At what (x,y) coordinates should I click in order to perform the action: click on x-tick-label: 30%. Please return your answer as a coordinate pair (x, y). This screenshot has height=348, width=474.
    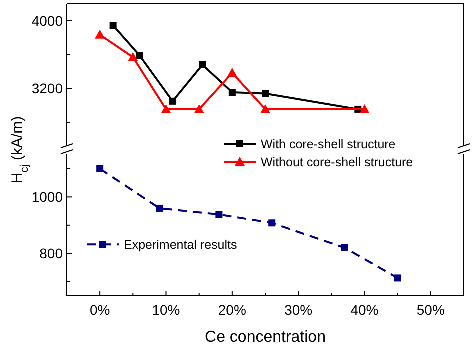
    Looking at the image, I should click on (298, 310).